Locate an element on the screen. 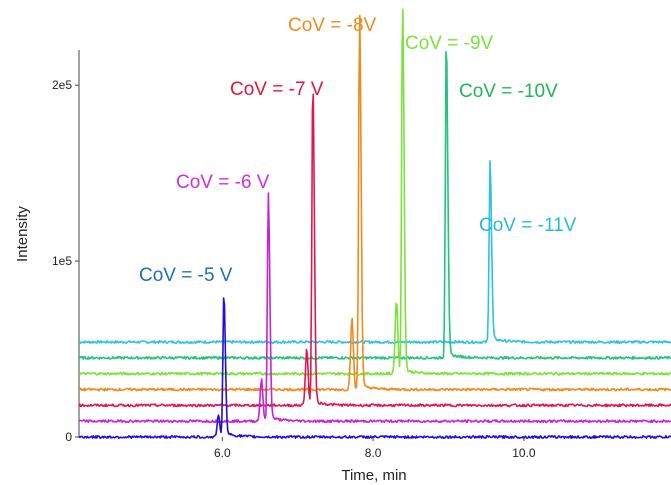 The height and width of the screenshot is (485, 671). peak-label-cov-8: CoV = -8V is located at coordinates (332, 25).